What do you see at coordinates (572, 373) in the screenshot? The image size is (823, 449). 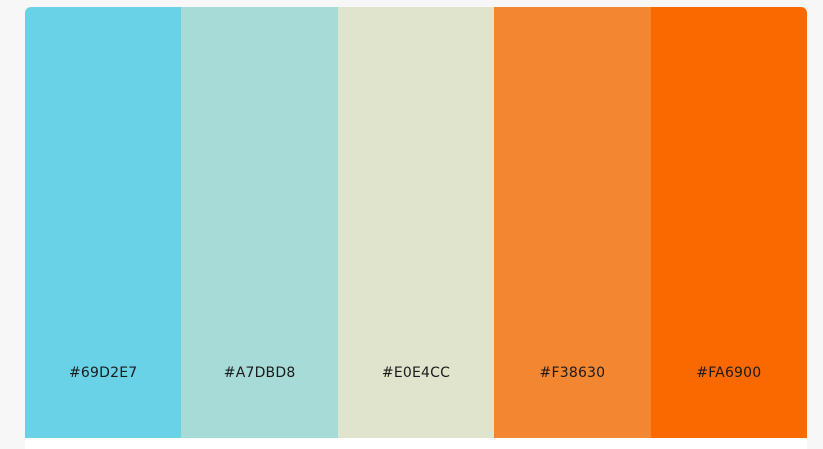 I see `hex-code-label: #F38630` at bounding box center [572, 373].